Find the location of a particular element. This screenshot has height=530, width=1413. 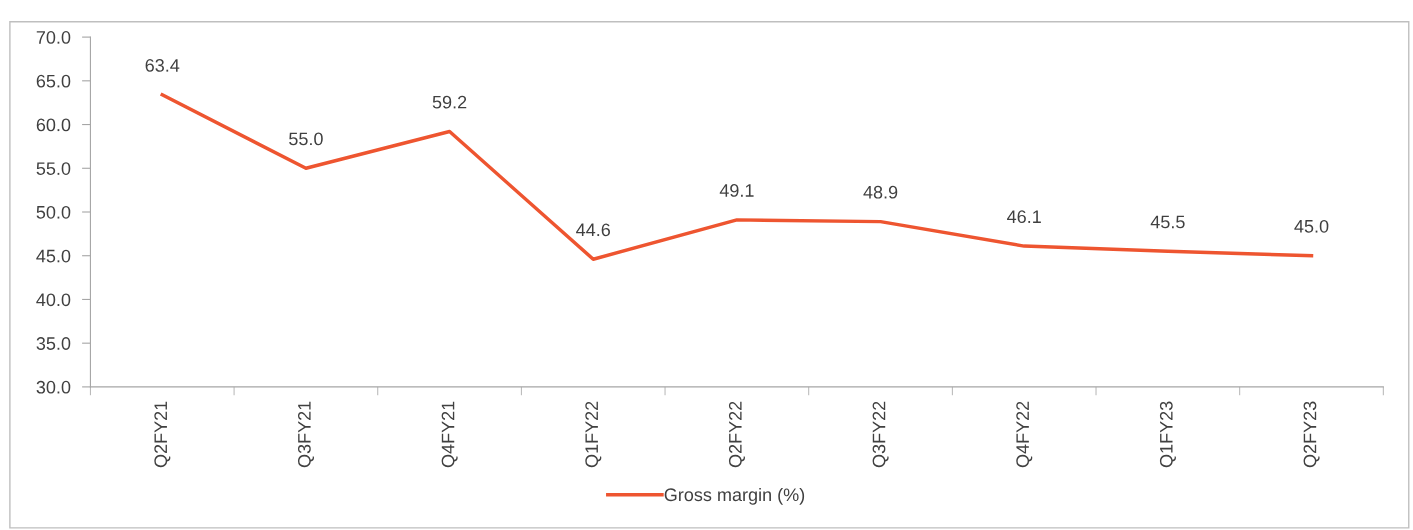

y-tick-label: 65.0 is located at coordinates (53, 81).